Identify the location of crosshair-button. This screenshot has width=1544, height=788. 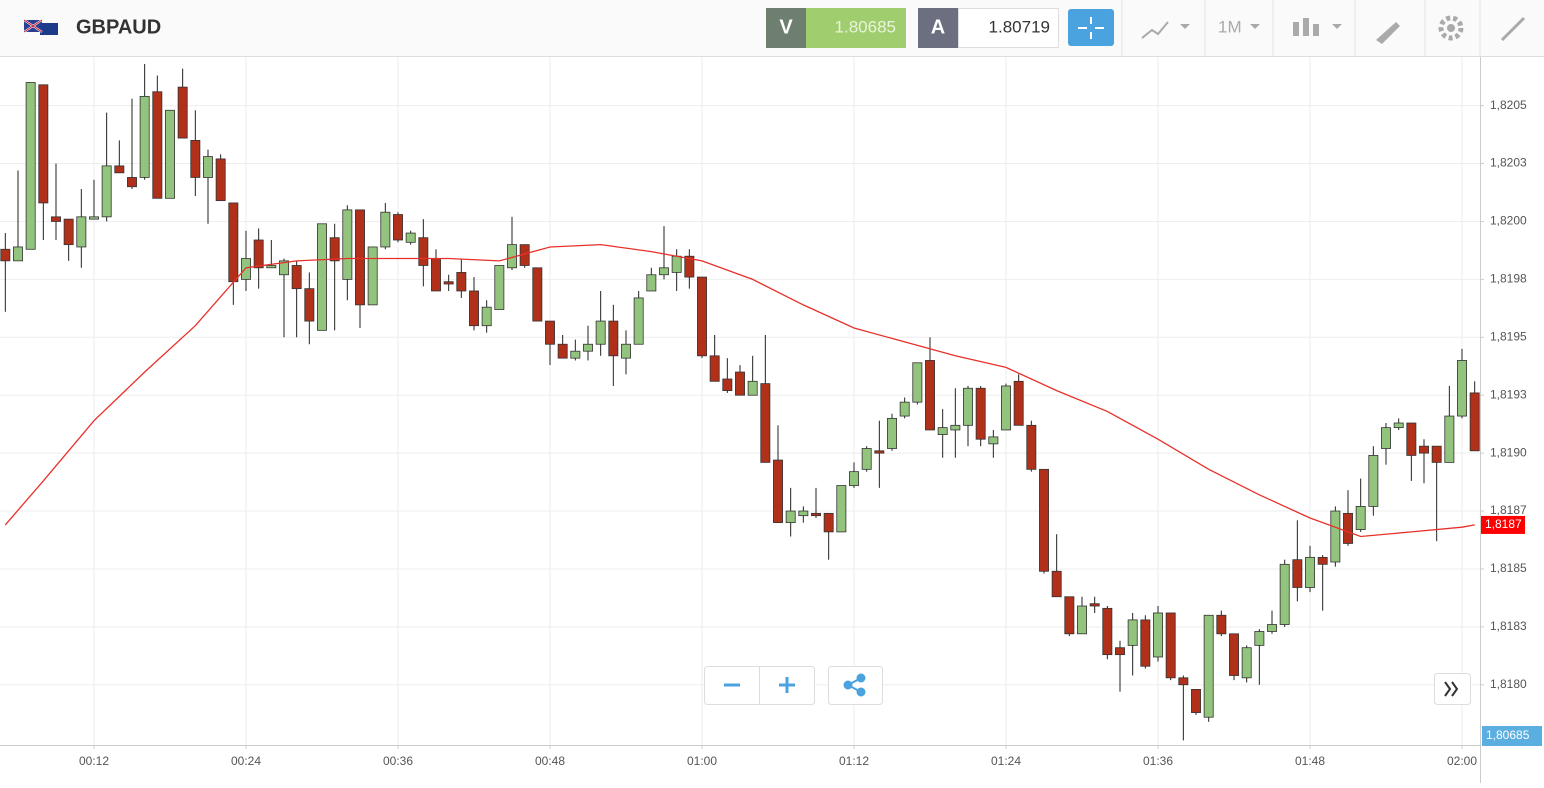
(1091, 27).